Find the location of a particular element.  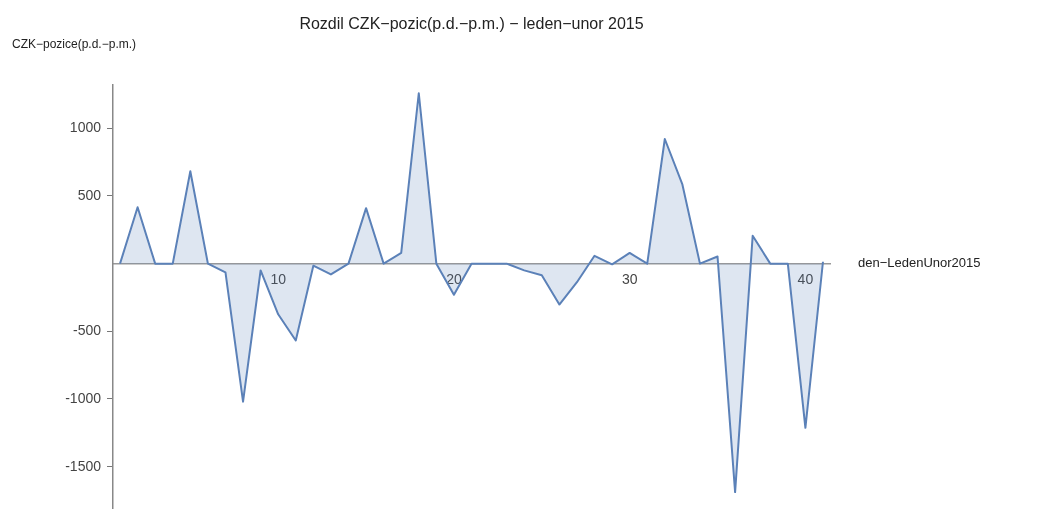

y-tick-label: 1000 is located at coordinates (85, 127).